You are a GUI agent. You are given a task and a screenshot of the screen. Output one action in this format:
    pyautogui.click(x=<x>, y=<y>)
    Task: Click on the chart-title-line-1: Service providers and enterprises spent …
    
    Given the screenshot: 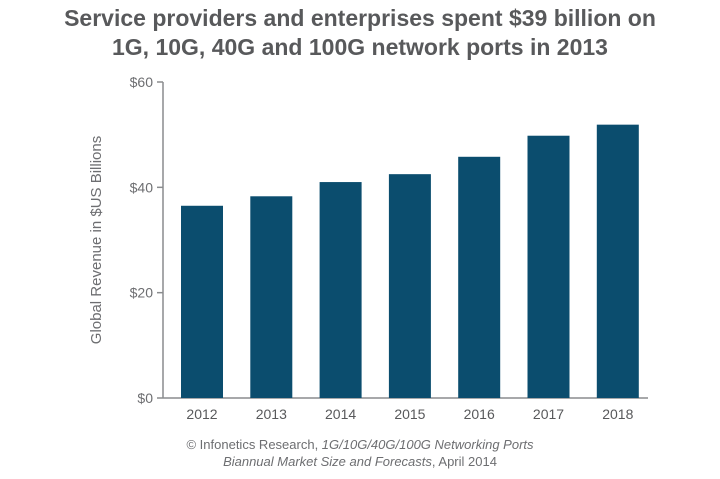 What is the action you would take?
    pyautogui.click(x=360, y=18)
    